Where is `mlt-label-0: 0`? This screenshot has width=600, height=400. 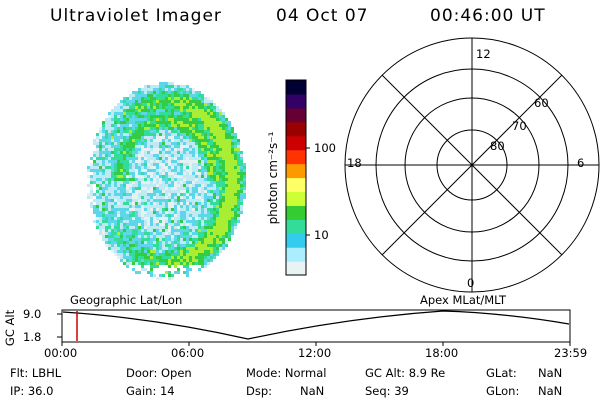 mlt-label-0: 0 is located at coordinates (471, 283).